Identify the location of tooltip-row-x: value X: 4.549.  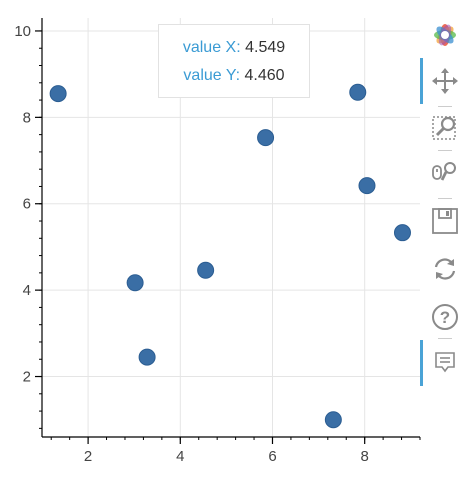
(234, 48).